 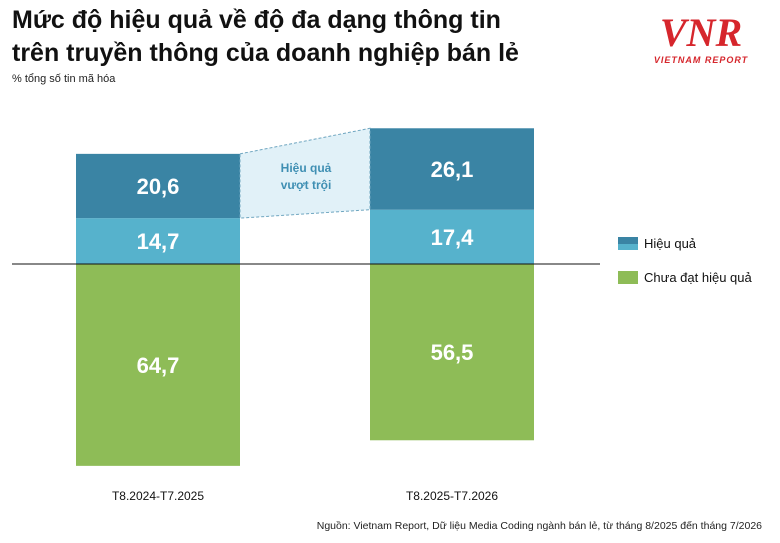 I want to click on legend-swatch-hieu-qua, so click(x=628, y=243).